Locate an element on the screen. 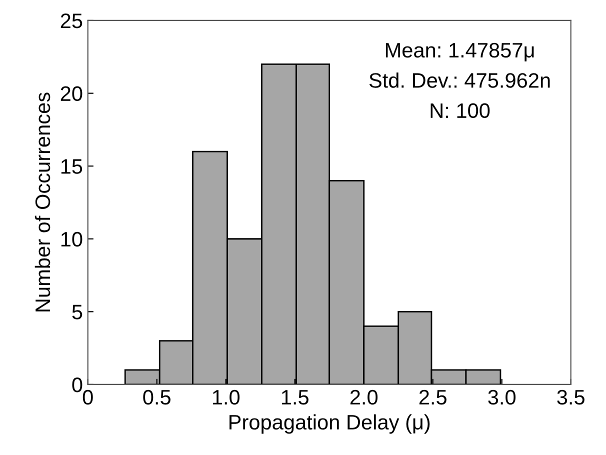 The image size is (606, 455). x-tick-label: 0 is located at coordinates (87, 397).